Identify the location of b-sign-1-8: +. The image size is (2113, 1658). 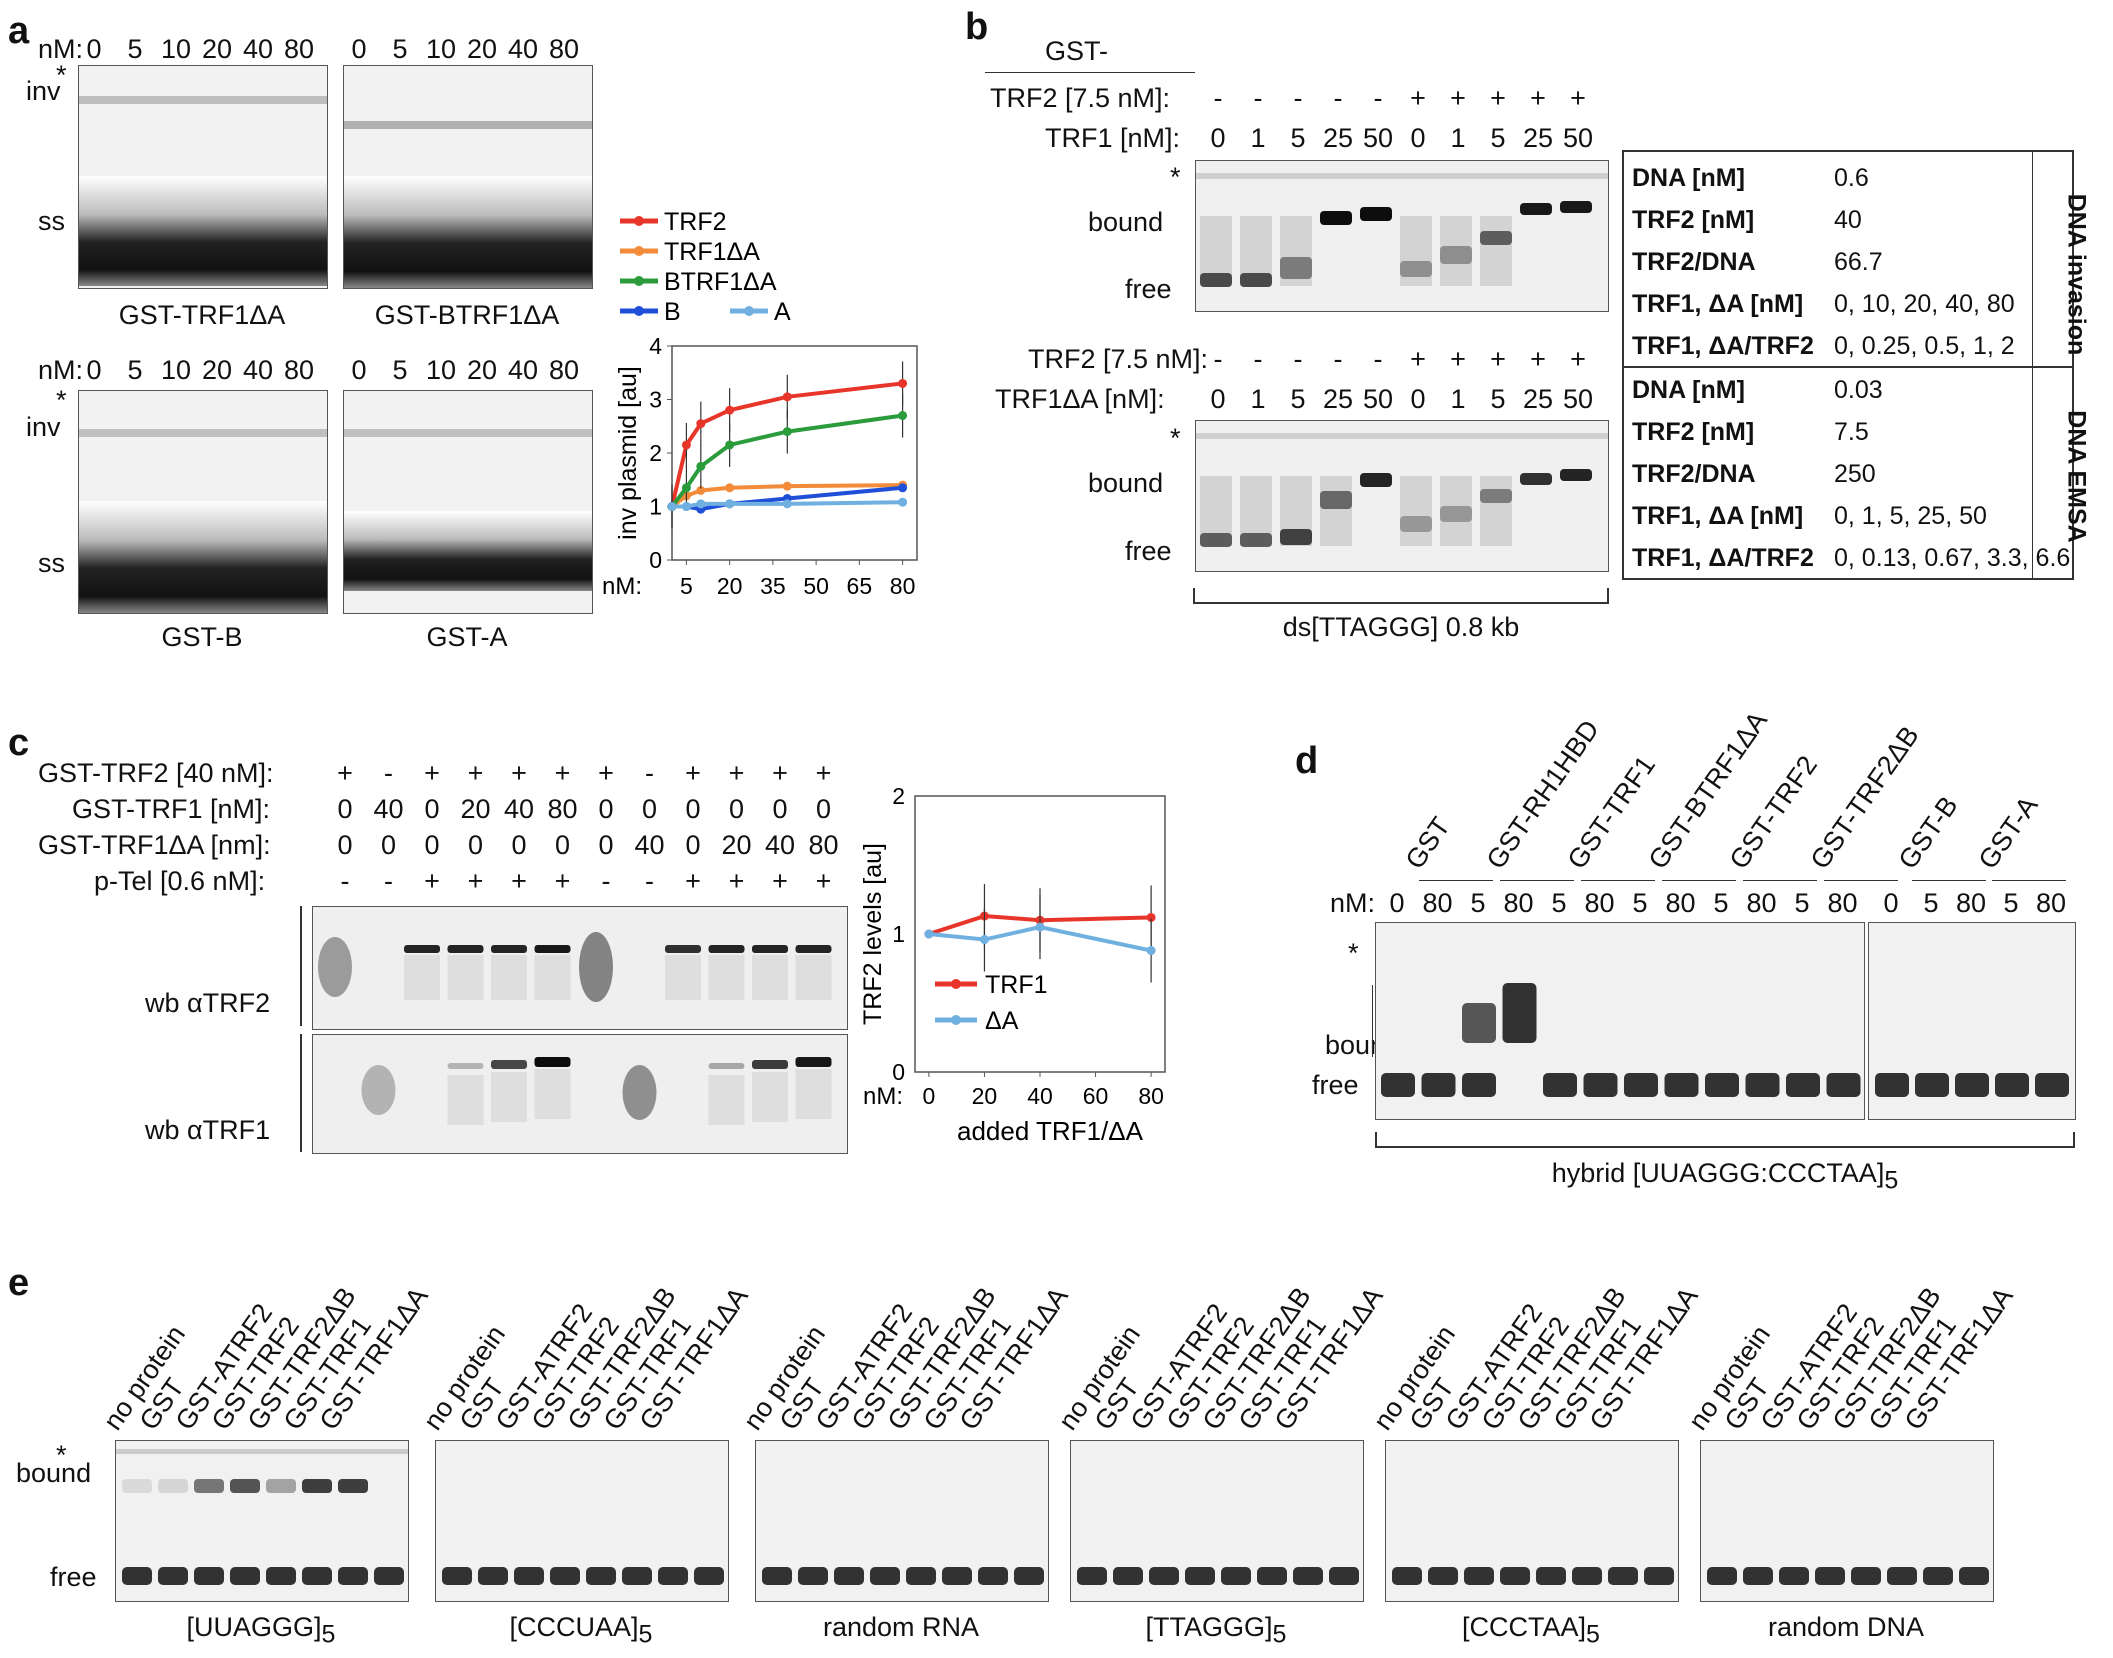
(1538, 359).